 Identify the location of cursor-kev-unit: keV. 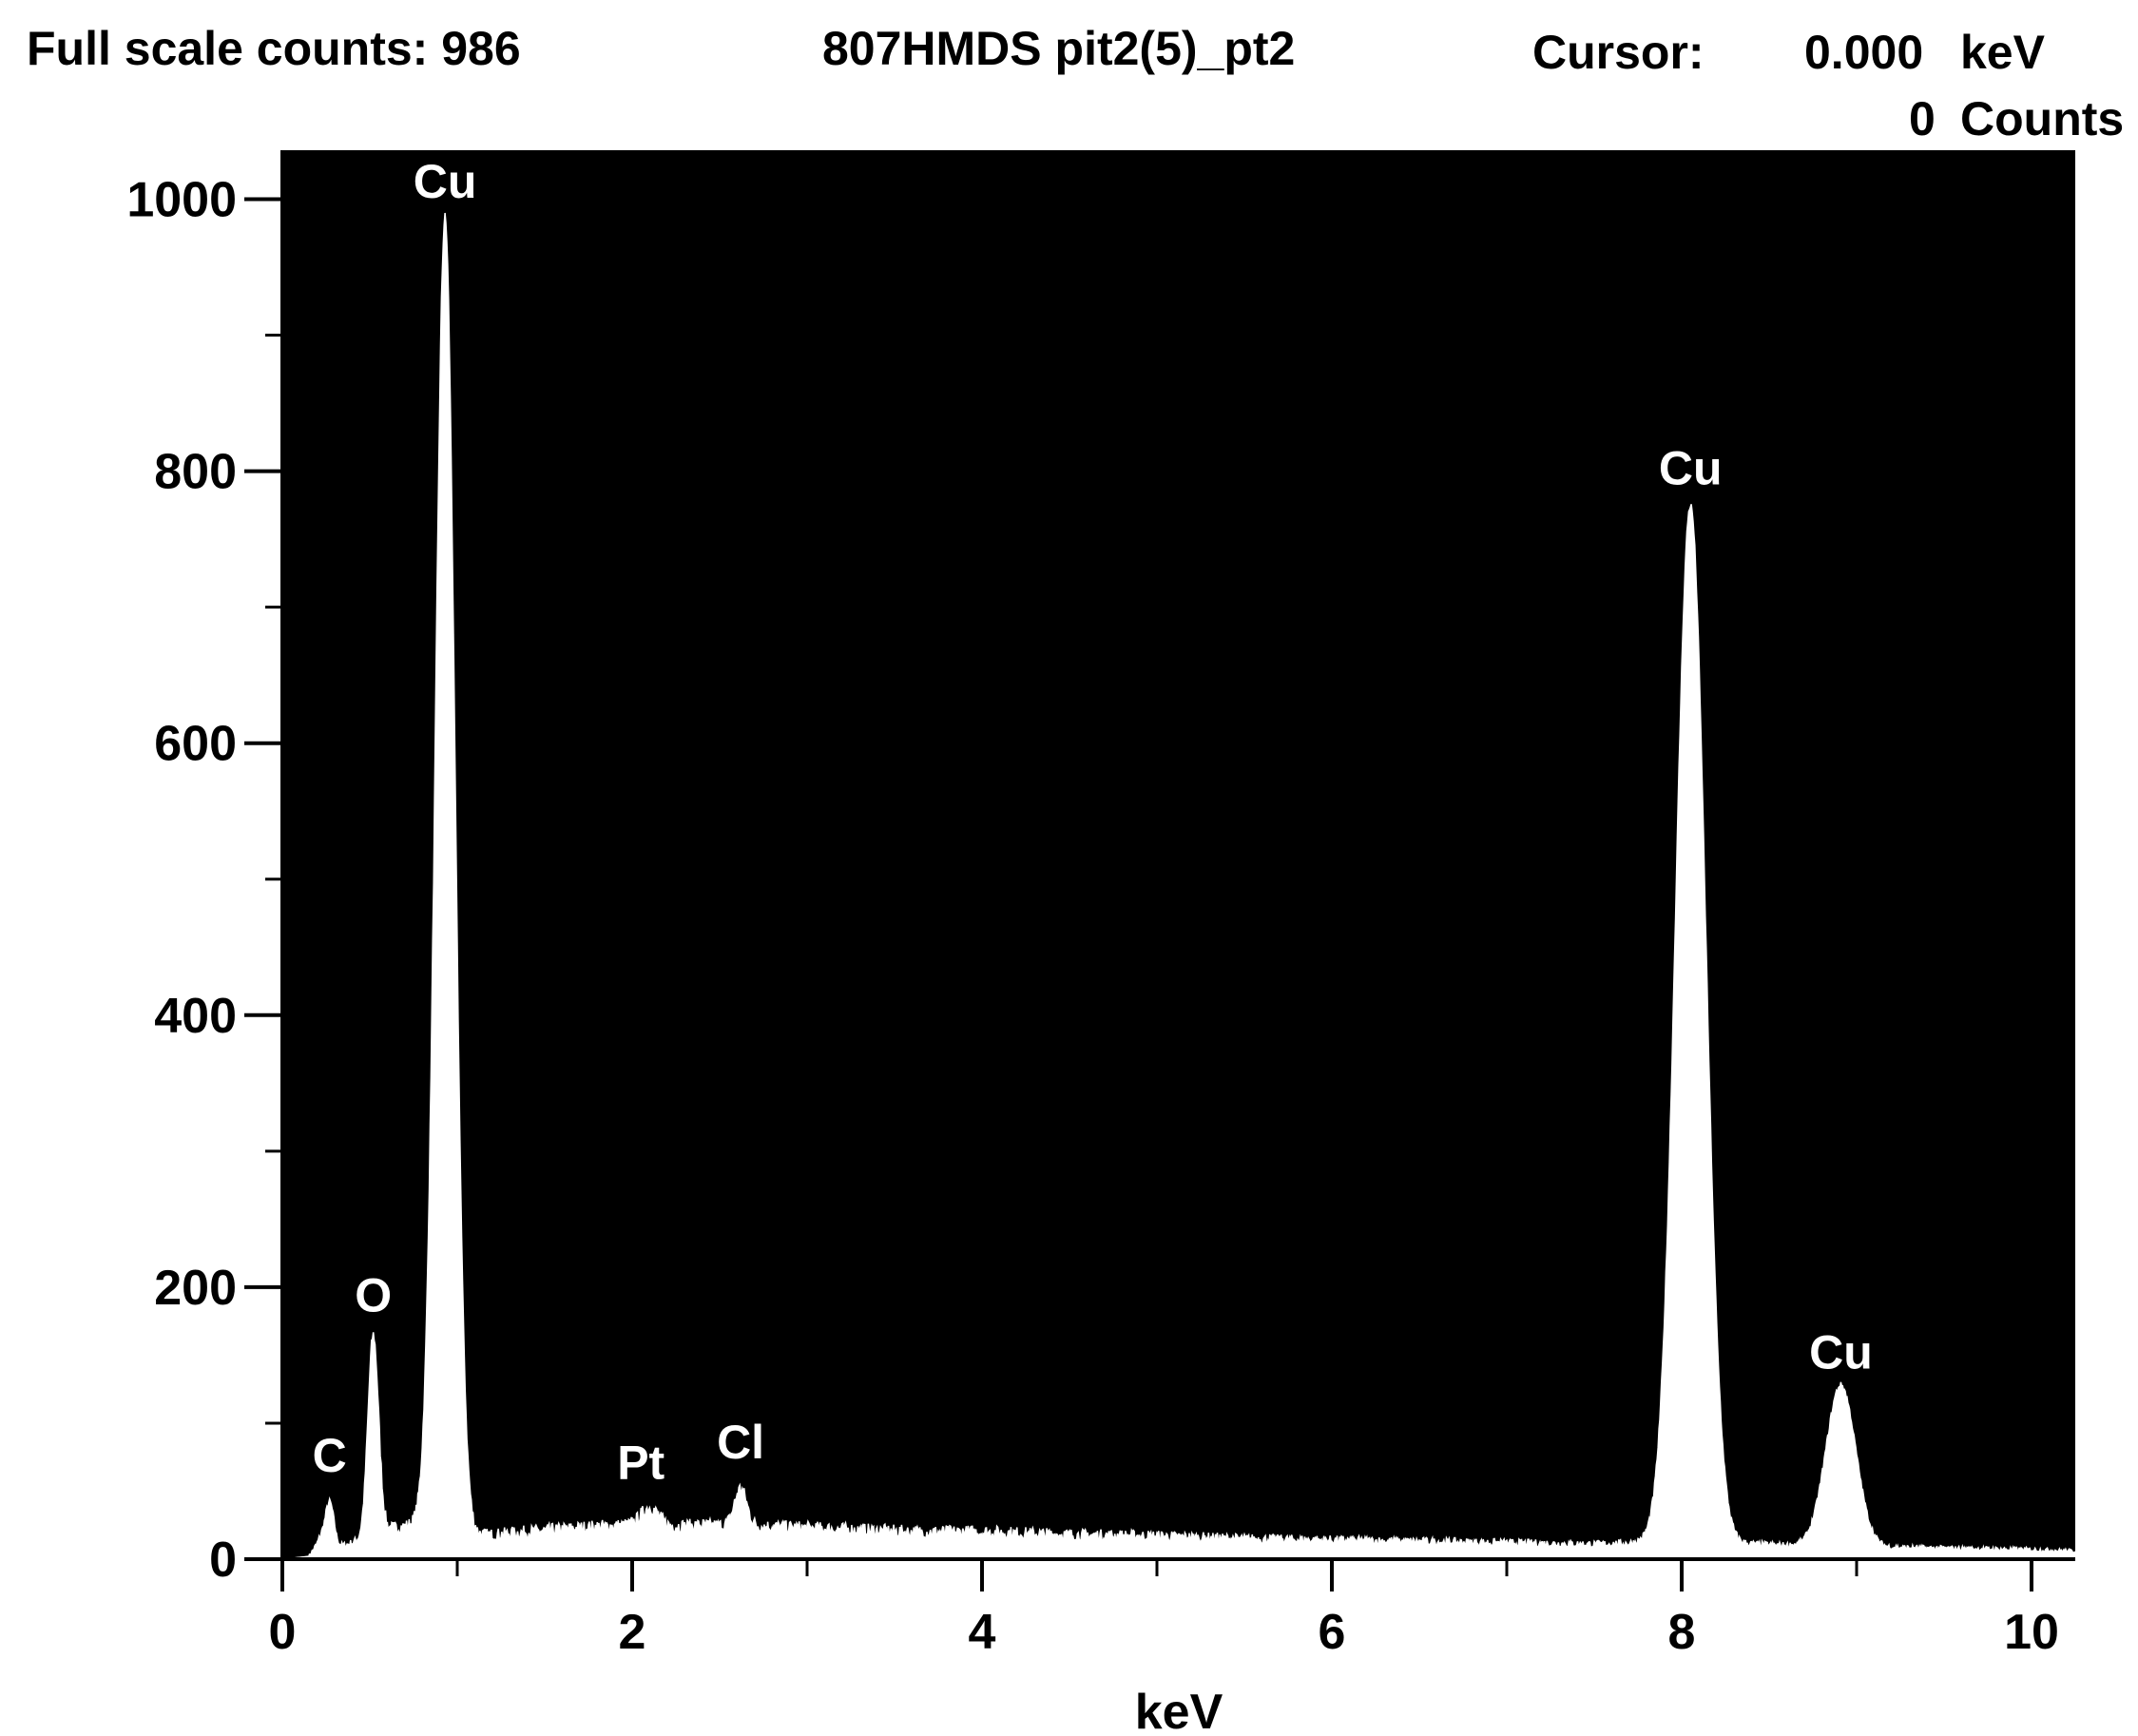
(2002, 53).